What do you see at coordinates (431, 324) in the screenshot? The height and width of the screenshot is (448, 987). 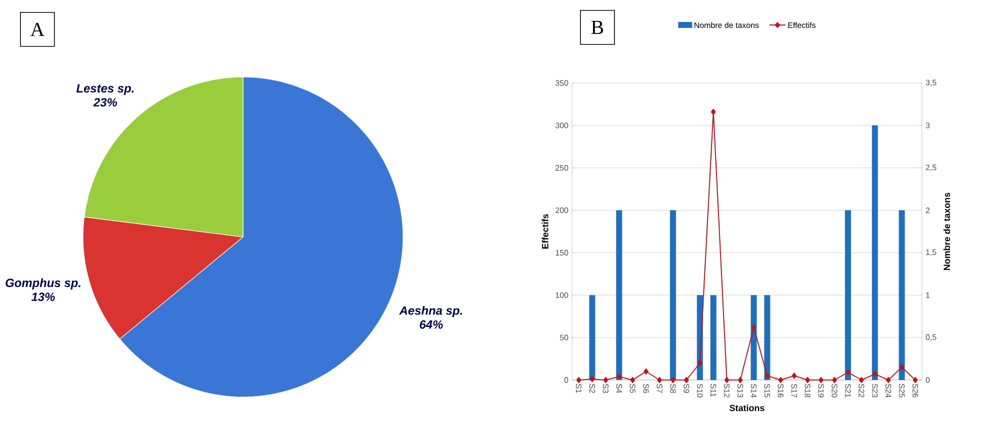 I see `data-label: 64%` at bounding box center [431, 324].